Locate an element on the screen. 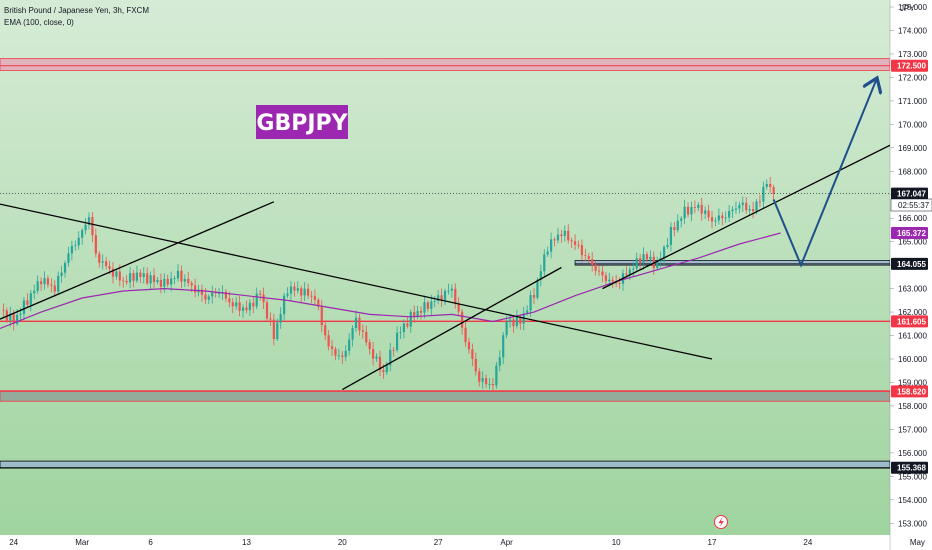  price-tick-label: 161.000 is located at coordinates (912, 336).